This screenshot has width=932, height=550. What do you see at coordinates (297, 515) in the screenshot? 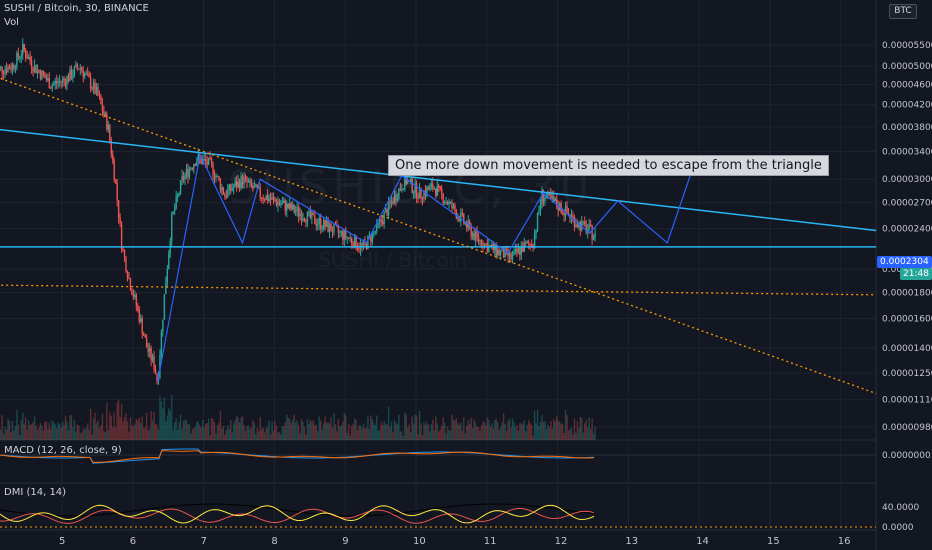
I see `dmi-minus-line` at bounding box center [297, 515].